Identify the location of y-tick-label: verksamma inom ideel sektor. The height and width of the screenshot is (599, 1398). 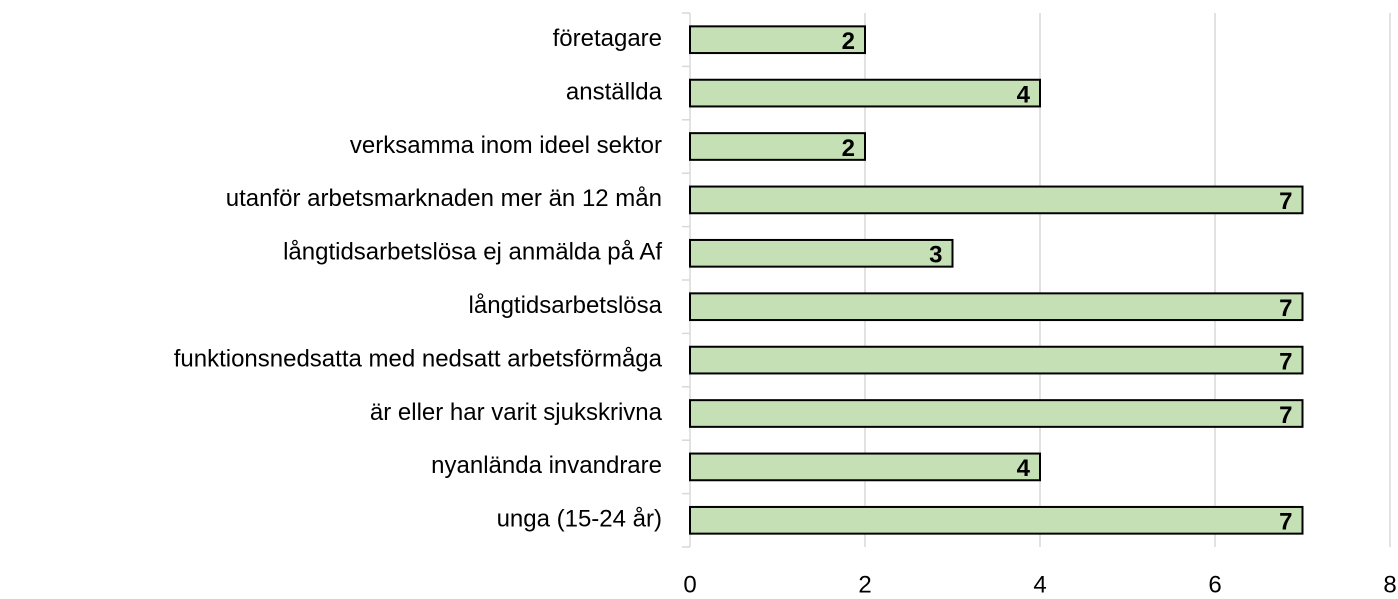
(506, 145).